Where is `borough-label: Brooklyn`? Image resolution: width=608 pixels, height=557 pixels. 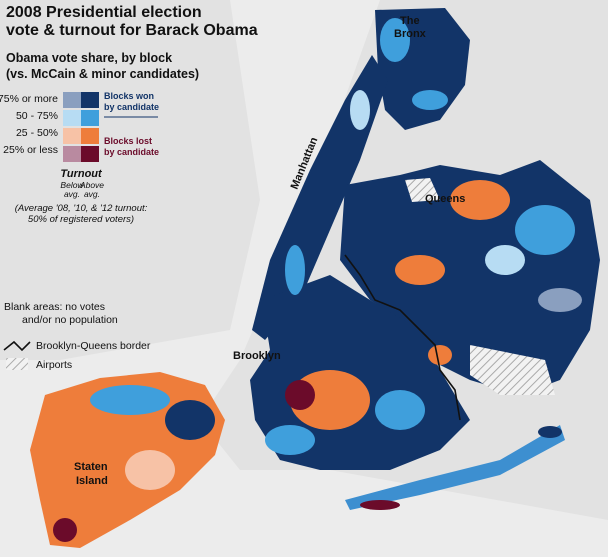 borough-label: Brooklyn is located at coordinates (257, 356).